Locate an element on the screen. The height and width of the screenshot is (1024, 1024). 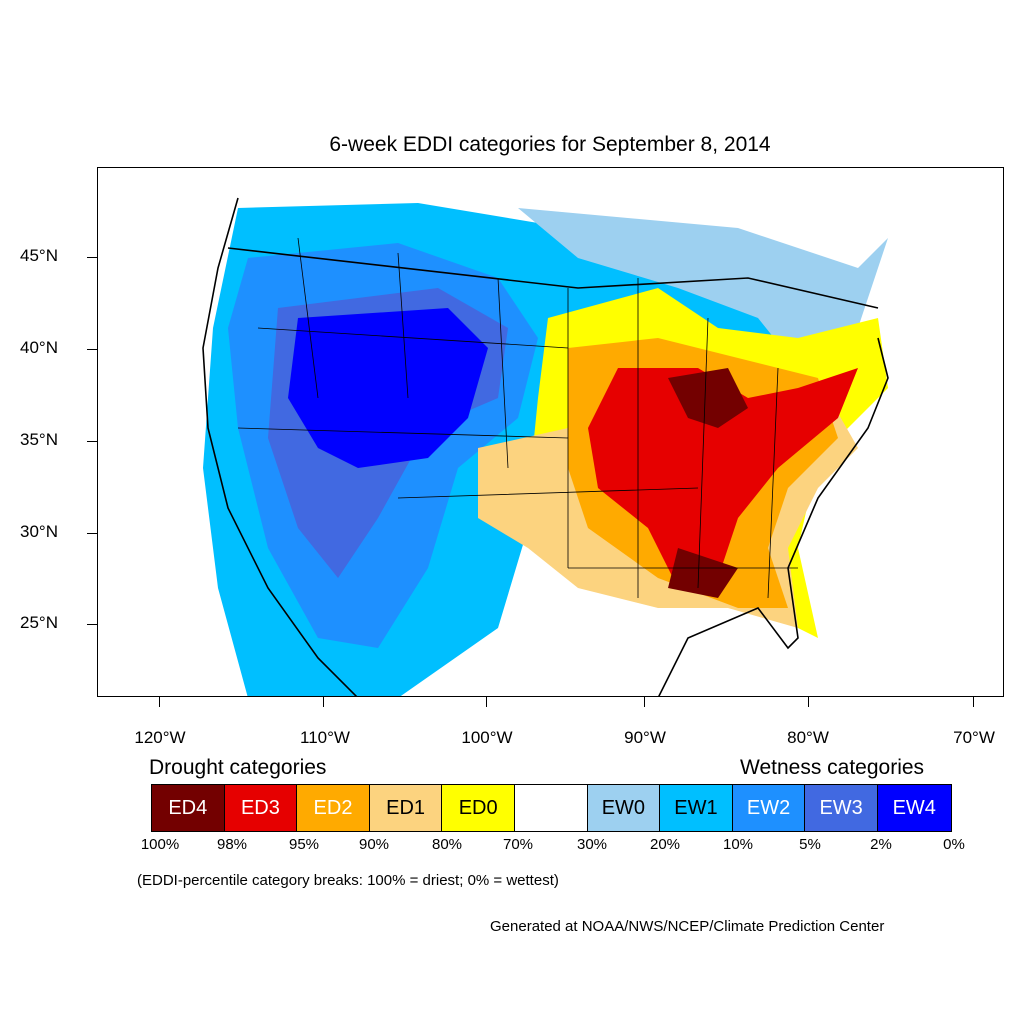
lon-label-120: 120°W is located at coordinates (160, 737).